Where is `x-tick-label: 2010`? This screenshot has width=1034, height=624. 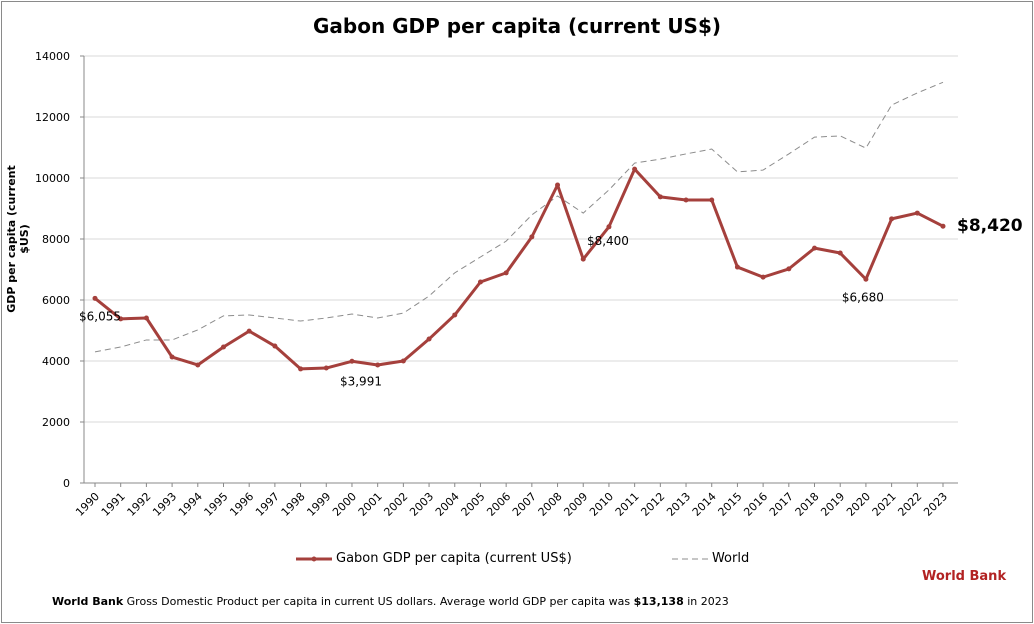
x-tick-label: 2010 is located at coordinates (601, 504).